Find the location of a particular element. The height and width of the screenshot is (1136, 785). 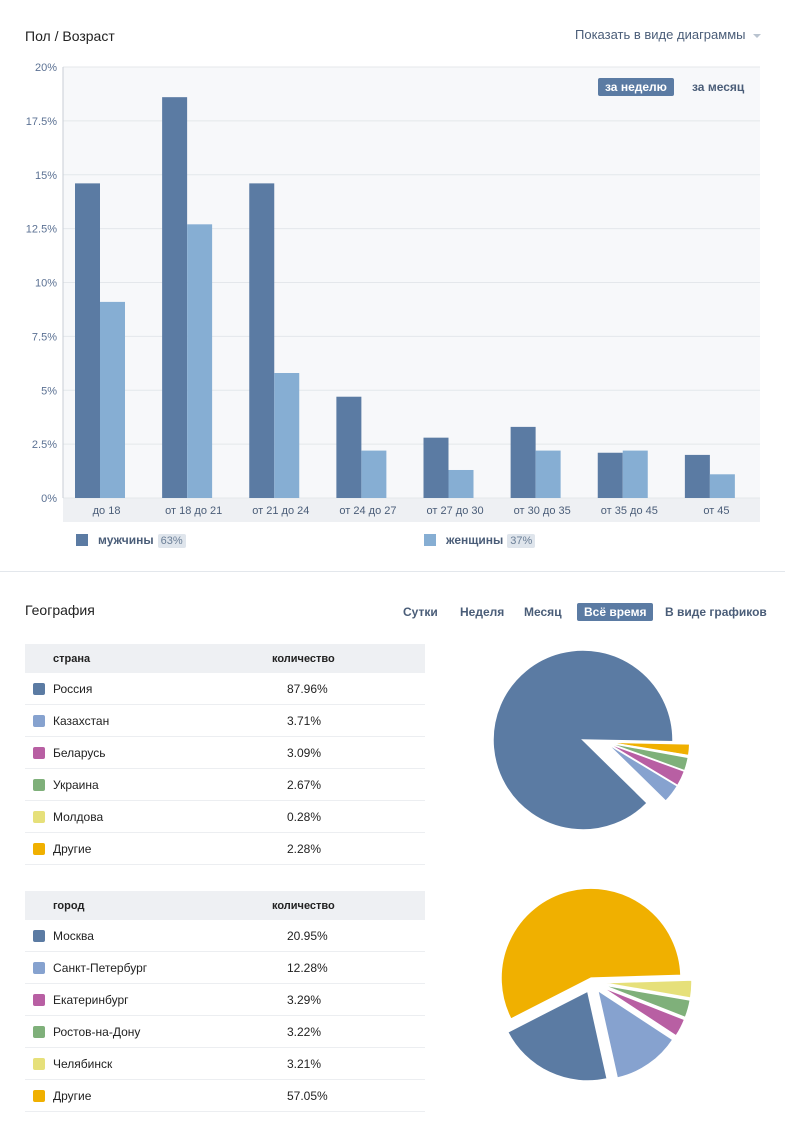

city-name: Ростов-на-Дону is located at coordinates (97, 1031).